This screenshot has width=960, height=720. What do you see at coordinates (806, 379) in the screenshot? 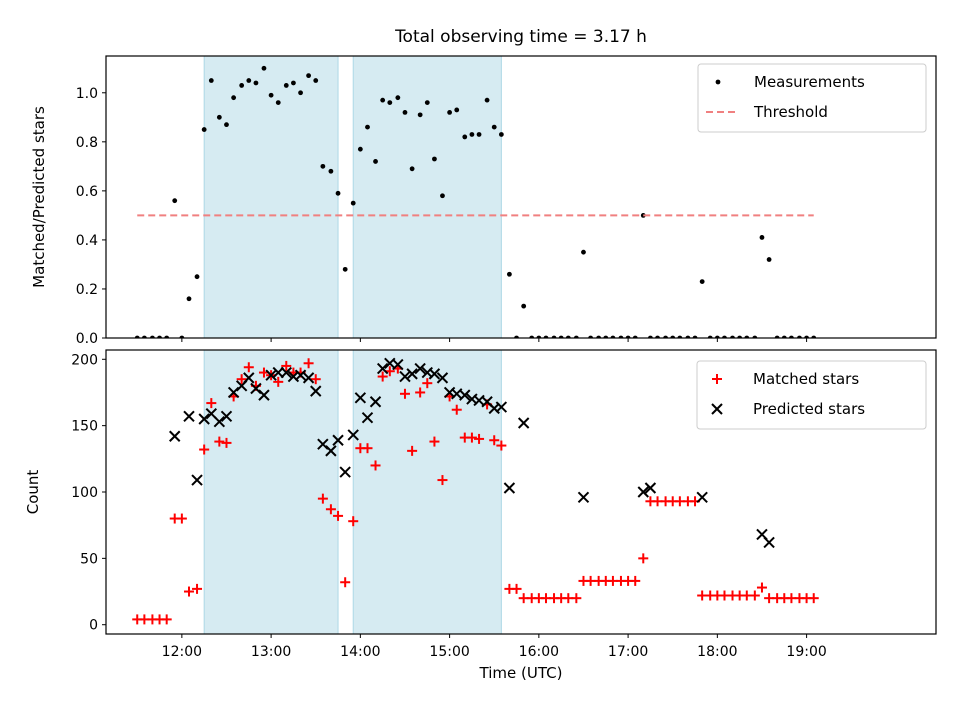
I see `legend-label: Matched stars` at bounding box center [806, 379].